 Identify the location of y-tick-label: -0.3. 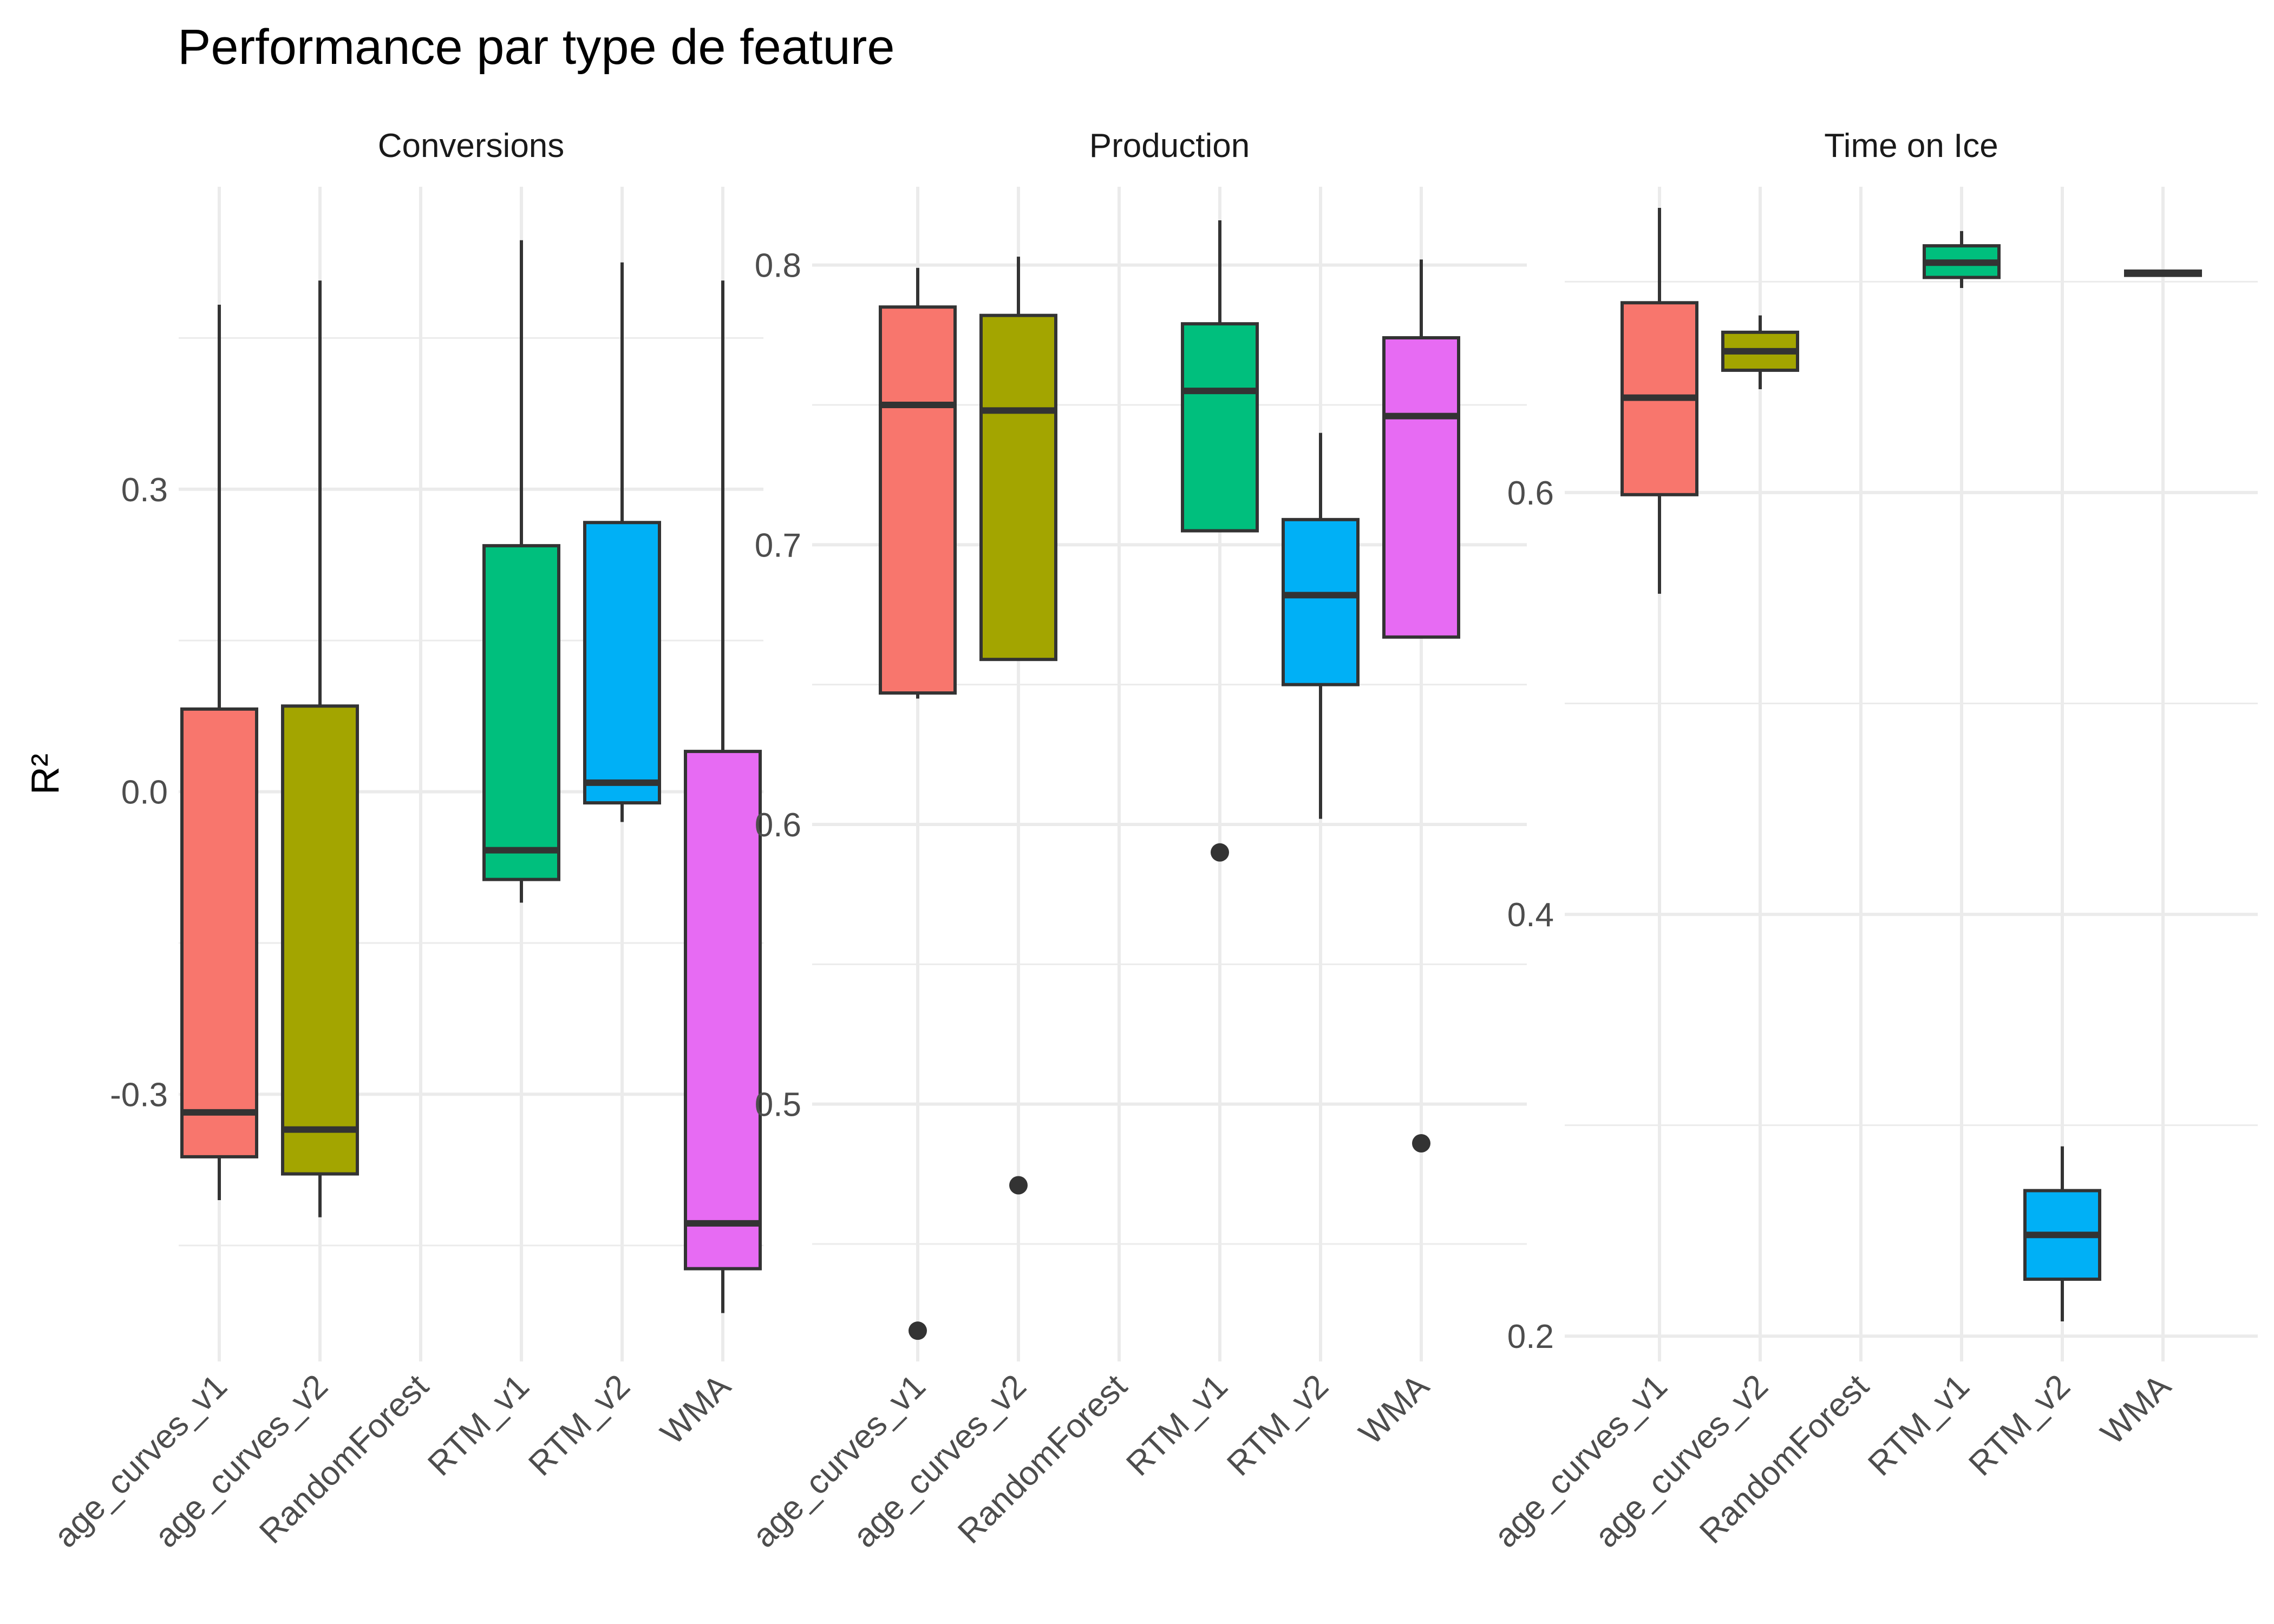
(139, 1095).